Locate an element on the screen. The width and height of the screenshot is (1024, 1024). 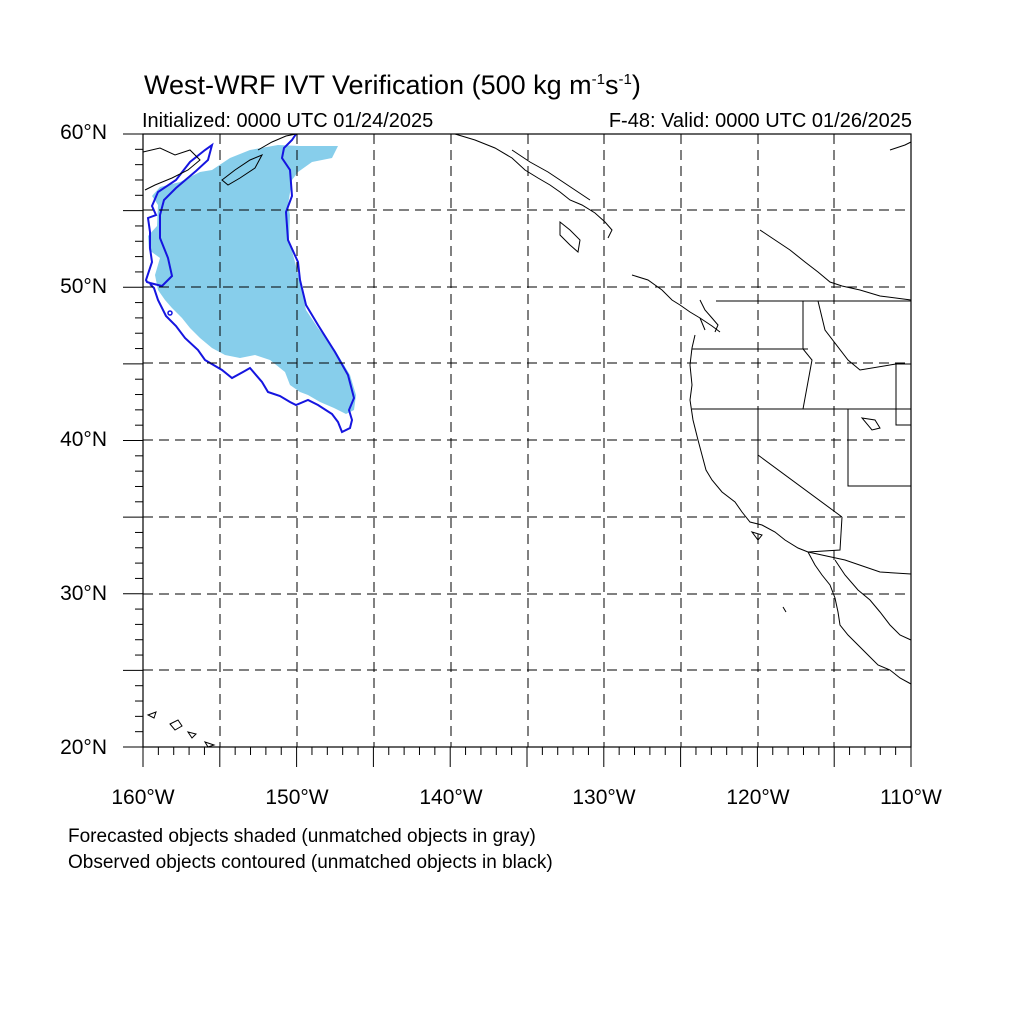
lat-label: 60°N is located at coordinates (83, 132).